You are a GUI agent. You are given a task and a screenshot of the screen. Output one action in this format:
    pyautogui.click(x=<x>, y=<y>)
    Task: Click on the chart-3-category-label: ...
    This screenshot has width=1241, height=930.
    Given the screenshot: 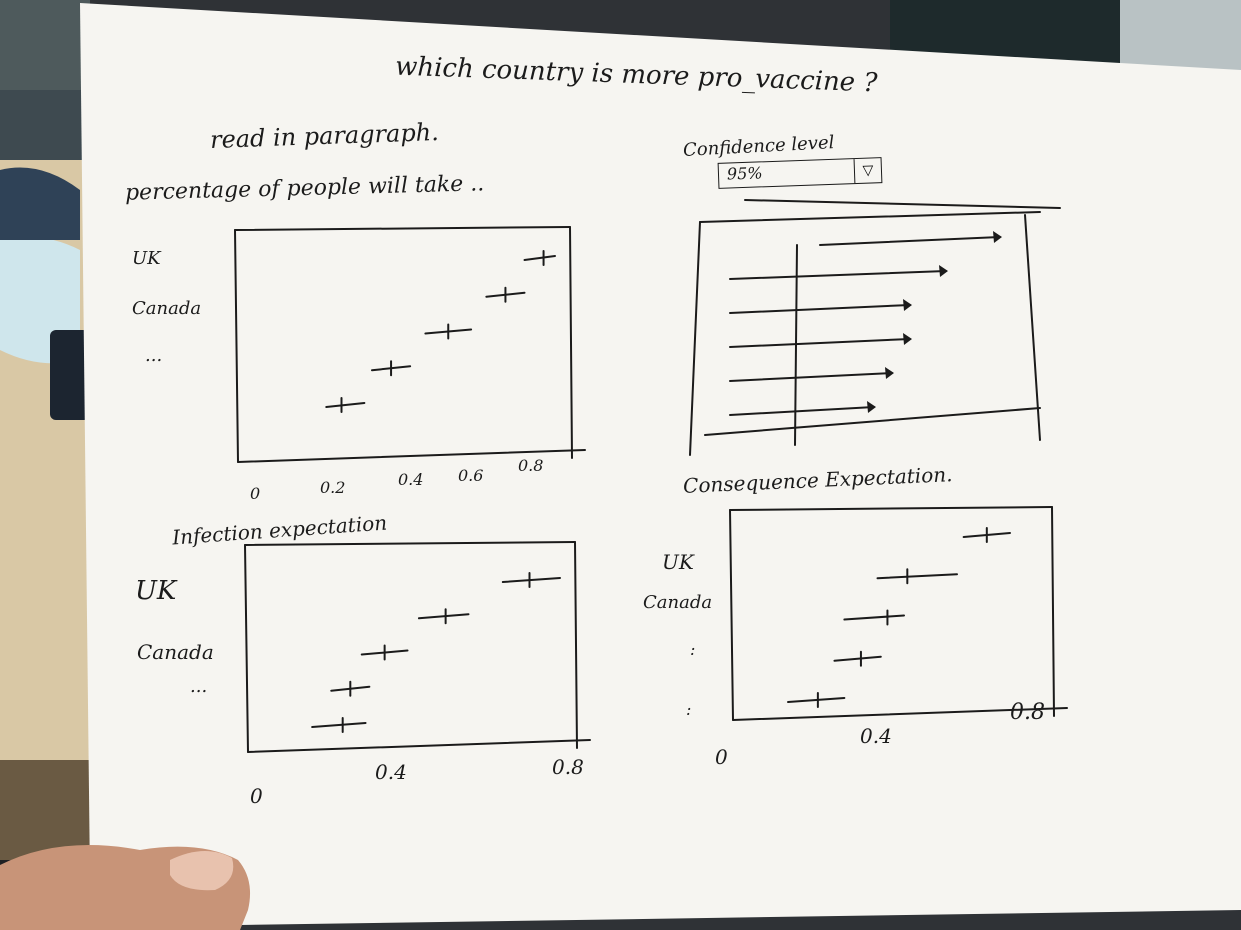 What is the action you would take?
    pyautogui.click(x=199, y=686)
    